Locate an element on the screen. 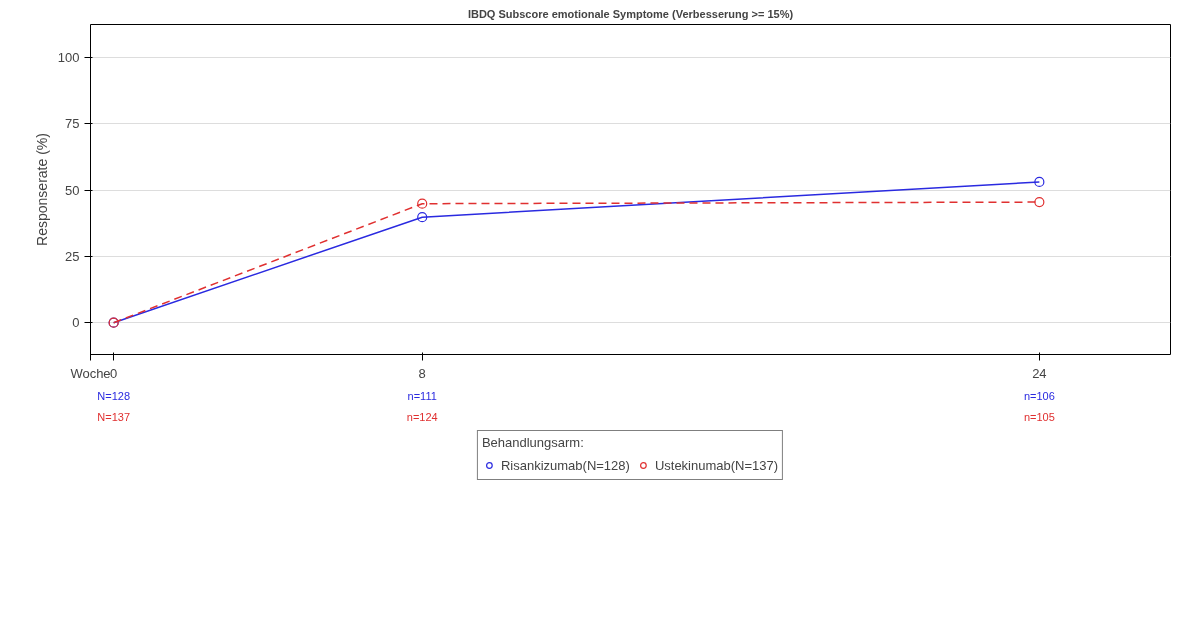 The height and width of the screenshot is (623, 1201). text: n=105 is located at coordinates (1039, 416).